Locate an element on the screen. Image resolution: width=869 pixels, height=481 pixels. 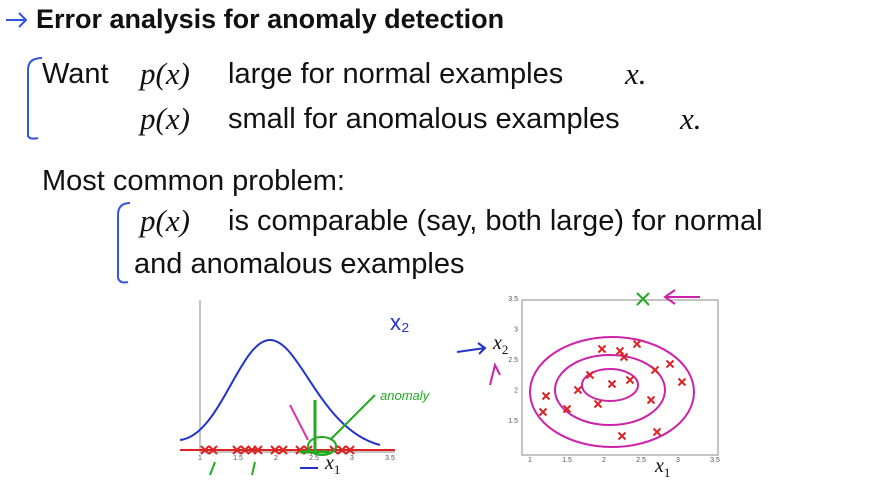
text: Want is located at coordinates (75, 74).